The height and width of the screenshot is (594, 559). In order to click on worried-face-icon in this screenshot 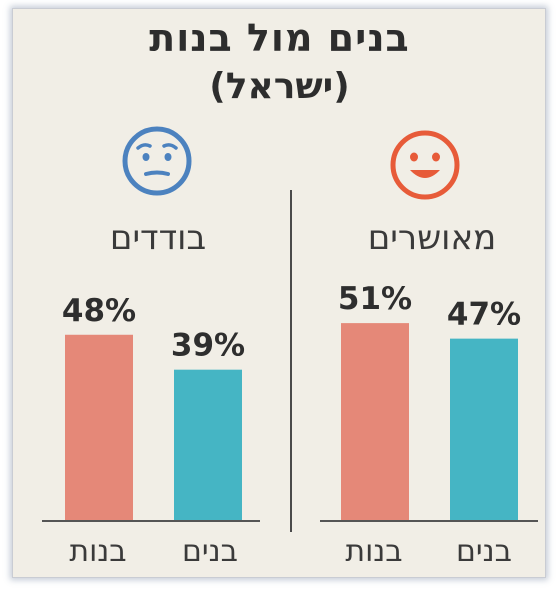, I will do `click(157, 161)`.